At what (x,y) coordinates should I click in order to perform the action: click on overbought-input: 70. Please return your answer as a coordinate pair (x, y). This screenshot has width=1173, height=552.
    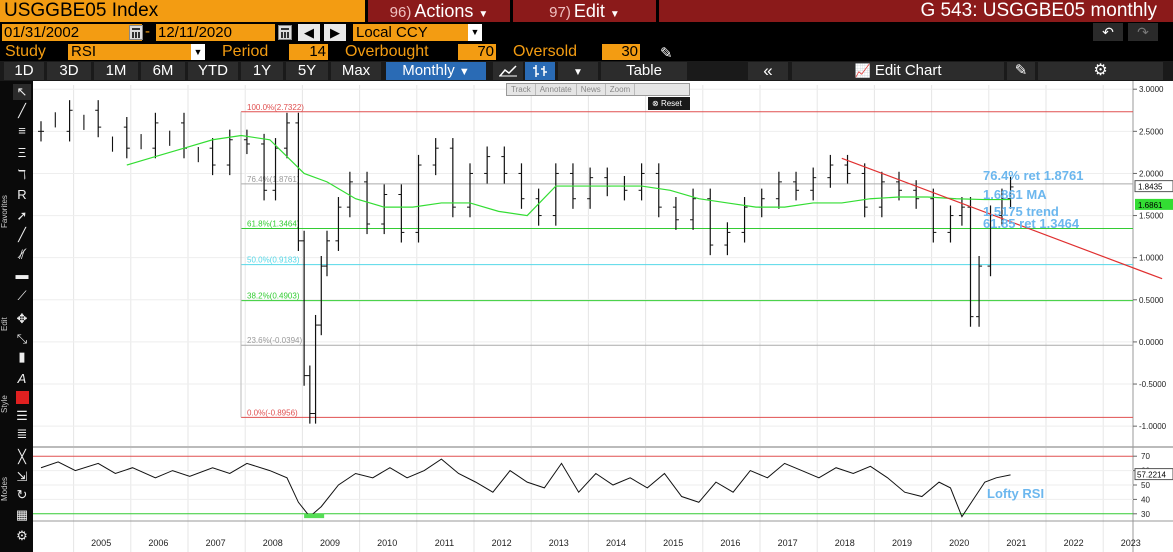
    Looking at the image, I should click on (477, 52).